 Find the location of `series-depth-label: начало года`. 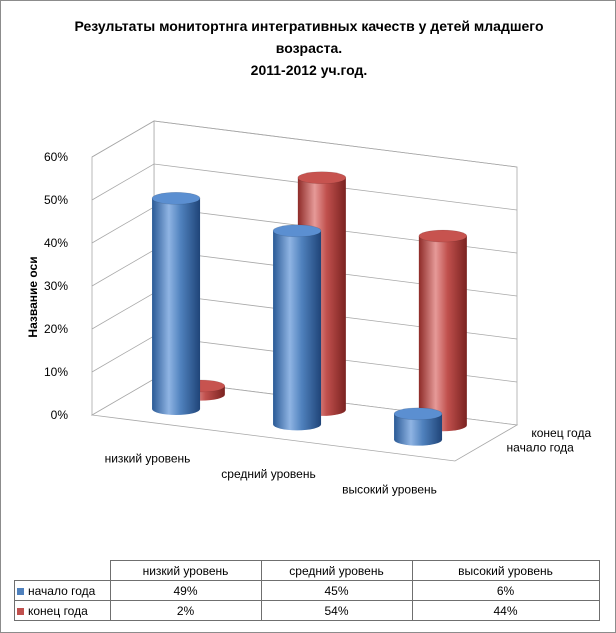

series-depth-label: начало года is located at coordinates (541, 447).